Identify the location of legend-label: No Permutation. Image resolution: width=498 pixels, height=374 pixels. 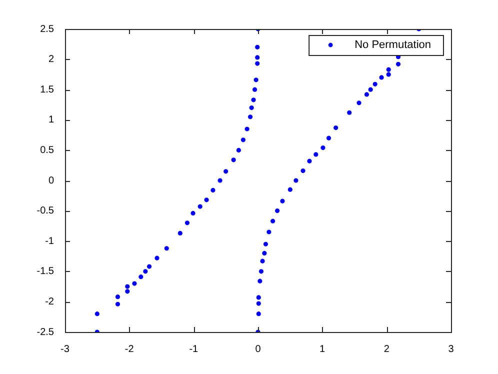
(393, 45).